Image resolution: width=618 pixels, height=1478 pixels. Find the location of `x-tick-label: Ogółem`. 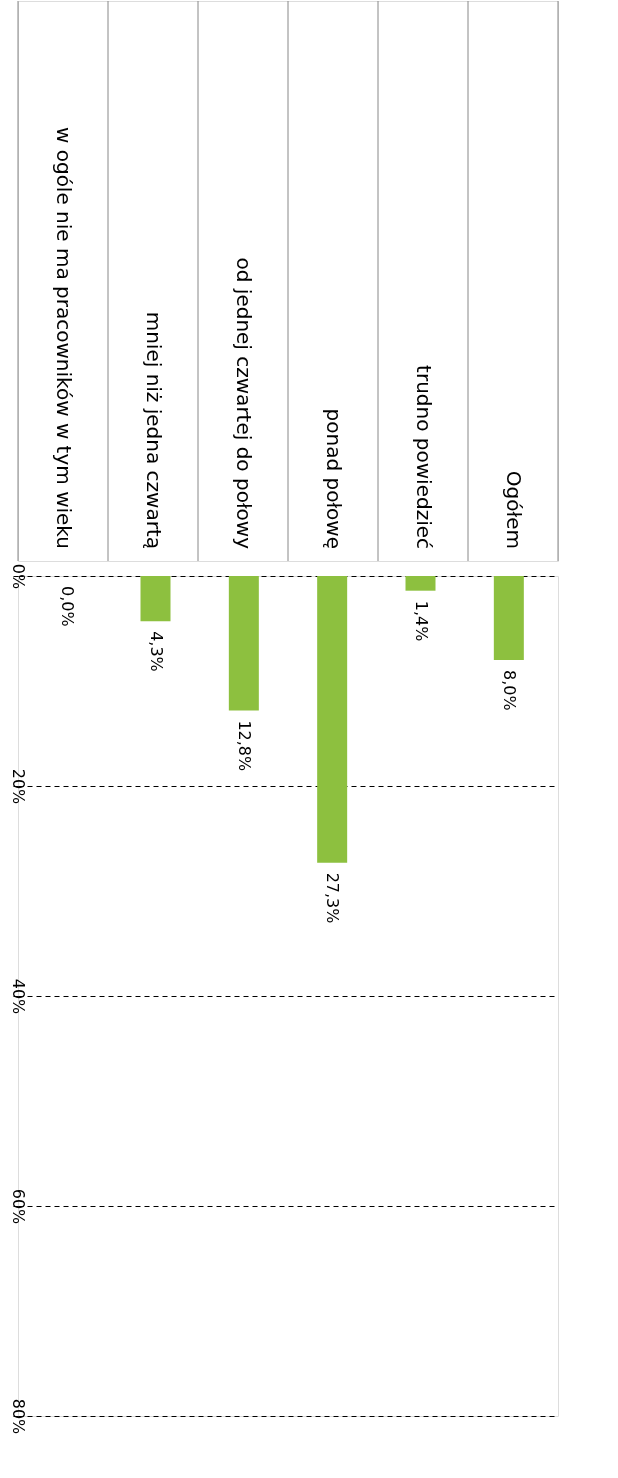

x-tick-label: Ogółem is located at coordinates (514, 509).